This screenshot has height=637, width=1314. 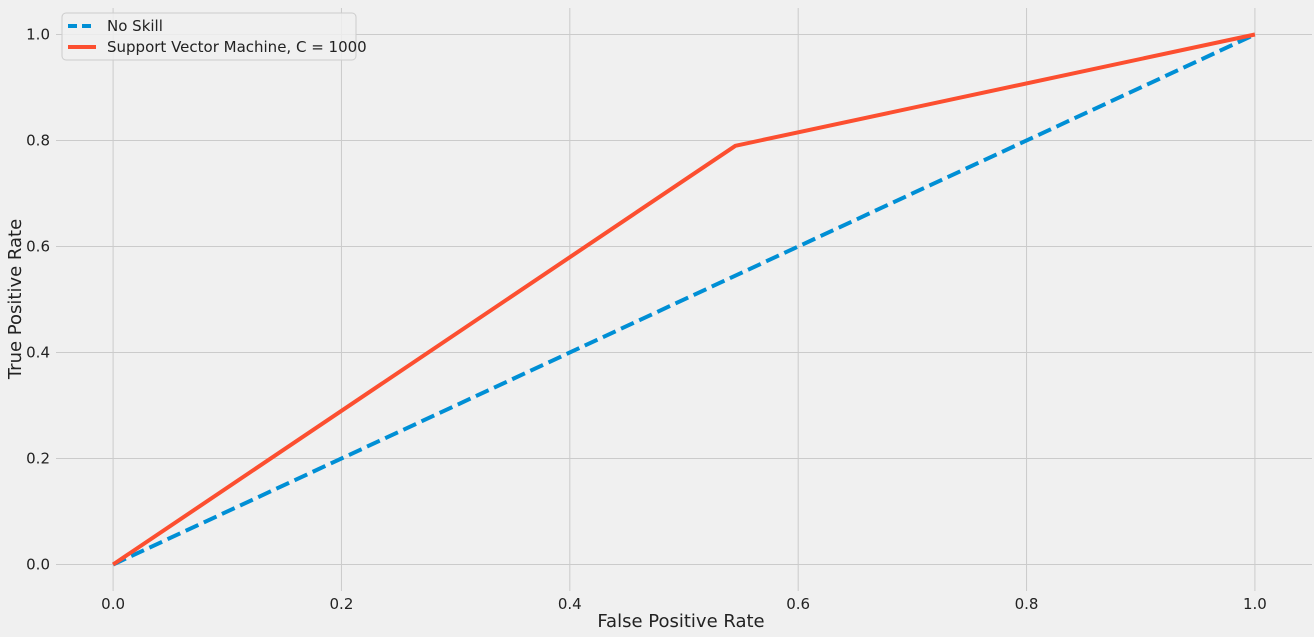 What do you see at coordinates (1255, 604) in the screenshot?
I see `x-tick-label: 1.0` at bounding box center [1255, 604].